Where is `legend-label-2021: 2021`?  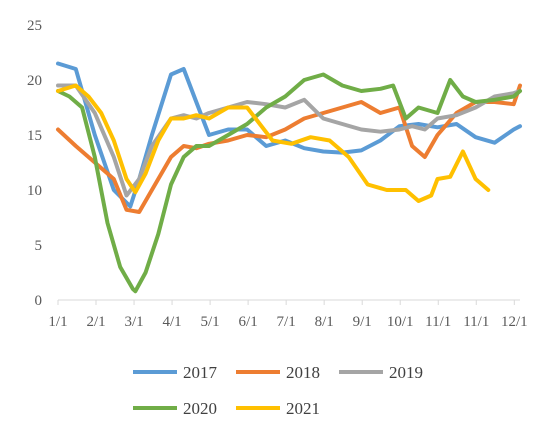
legend-label-2021: 2021 is located at coordinates (303, 408).